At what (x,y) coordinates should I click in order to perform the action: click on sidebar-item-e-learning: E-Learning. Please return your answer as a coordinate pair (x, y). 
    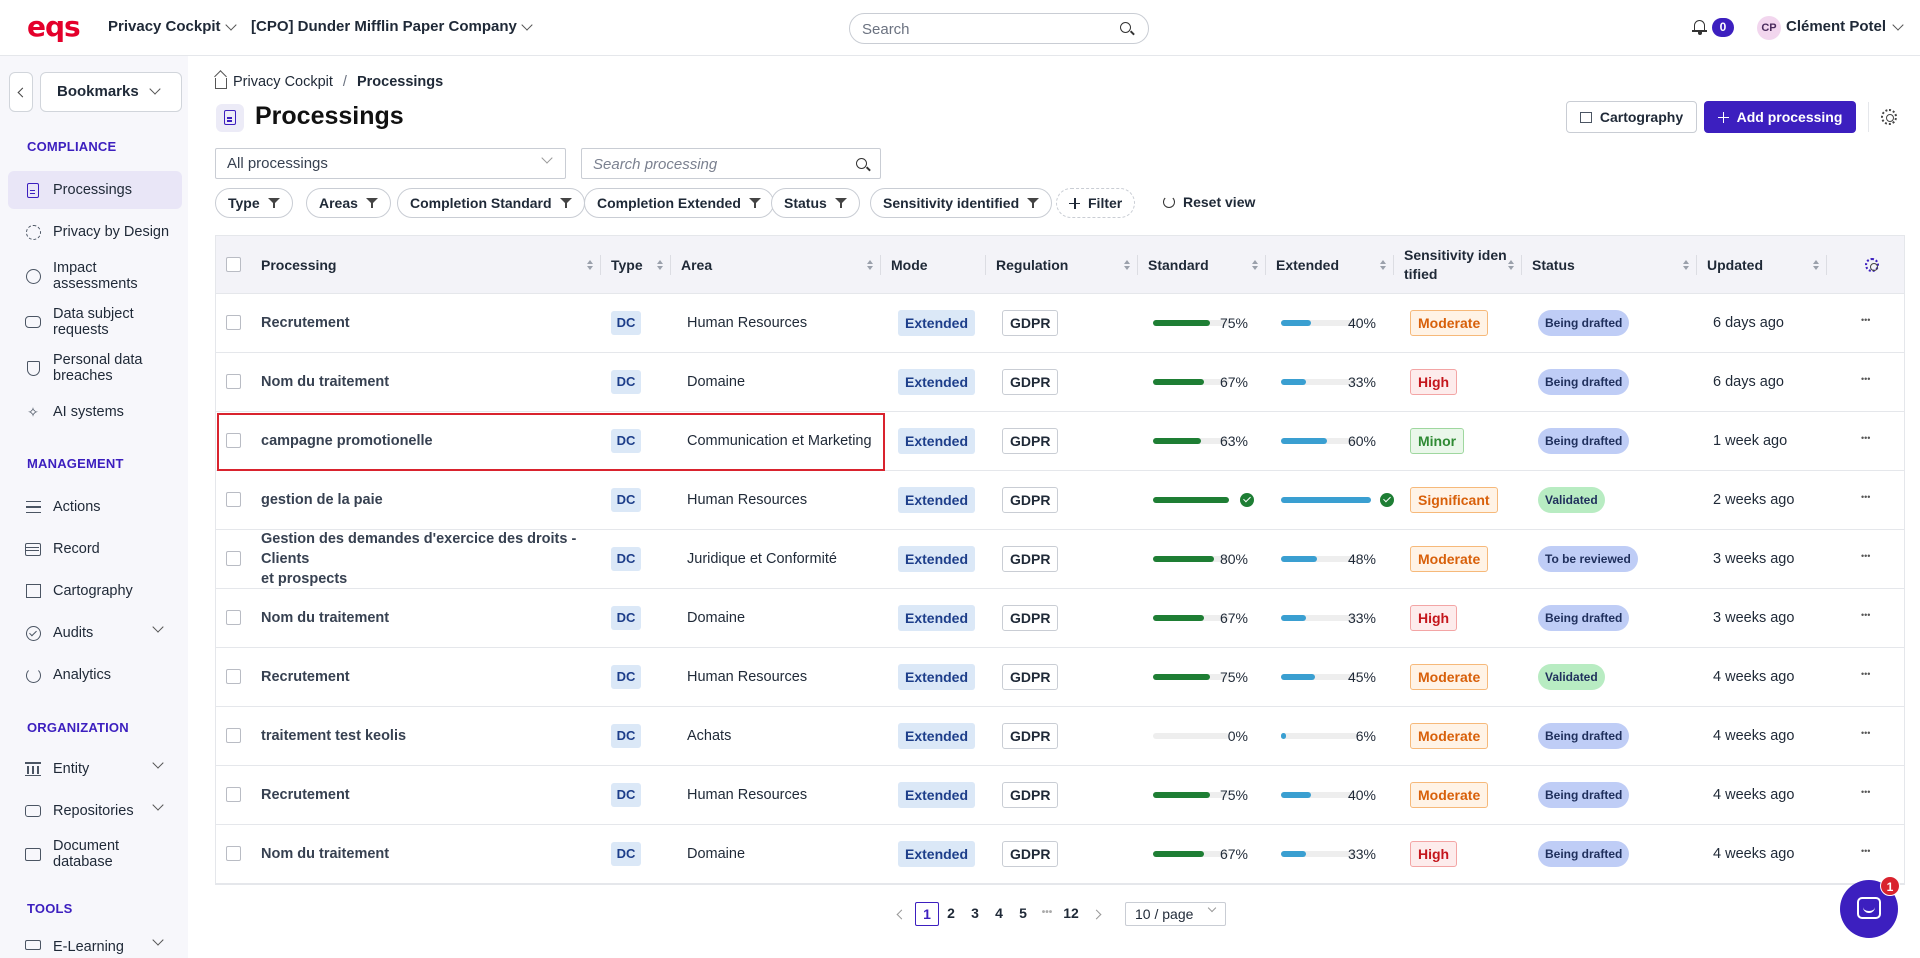
    Looking at the image, I should click on (95, 945).